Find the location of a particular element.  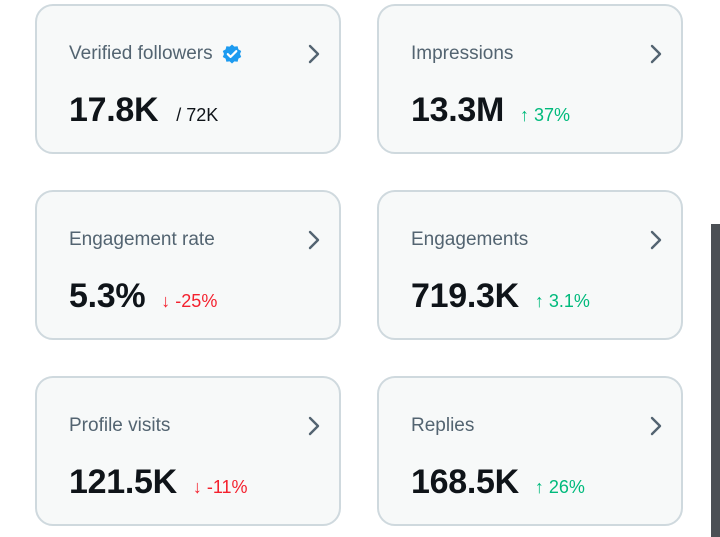

scrollbar is located at coordinates (715, 380).